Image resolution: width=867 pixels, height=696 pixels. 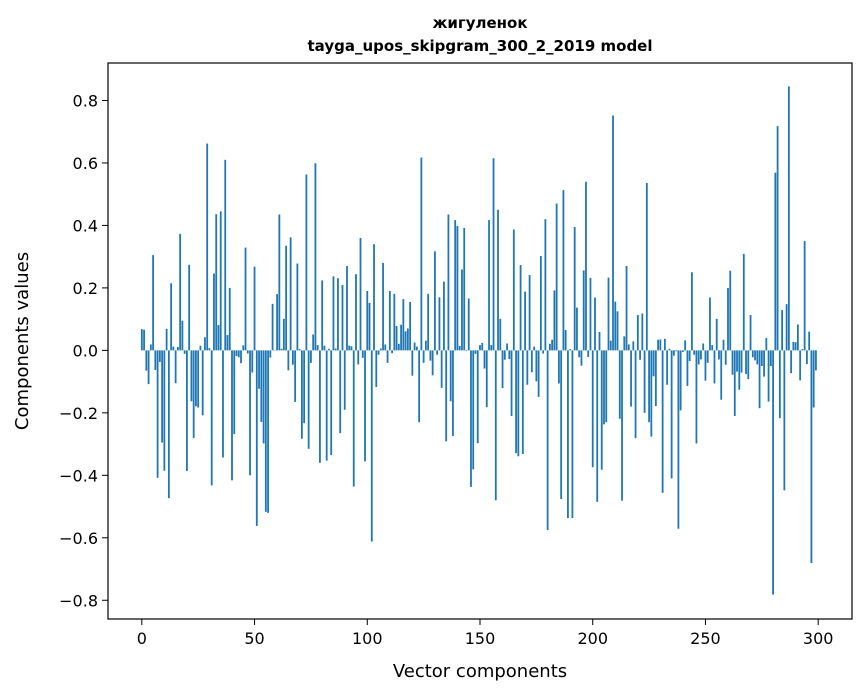 What do you see at coordinates (78, 600) in the screenshot?
I see `y-tick-label: −0.8` at bounding box center [78, 600].